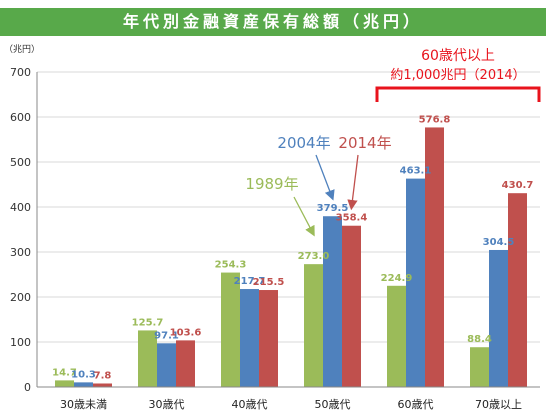 The height and width of the screenshot is (415, 546). What do you see at coordinates (148, 322) in the screenshot?
I see `data-label: 125.7` at bounding box center [148, 322].